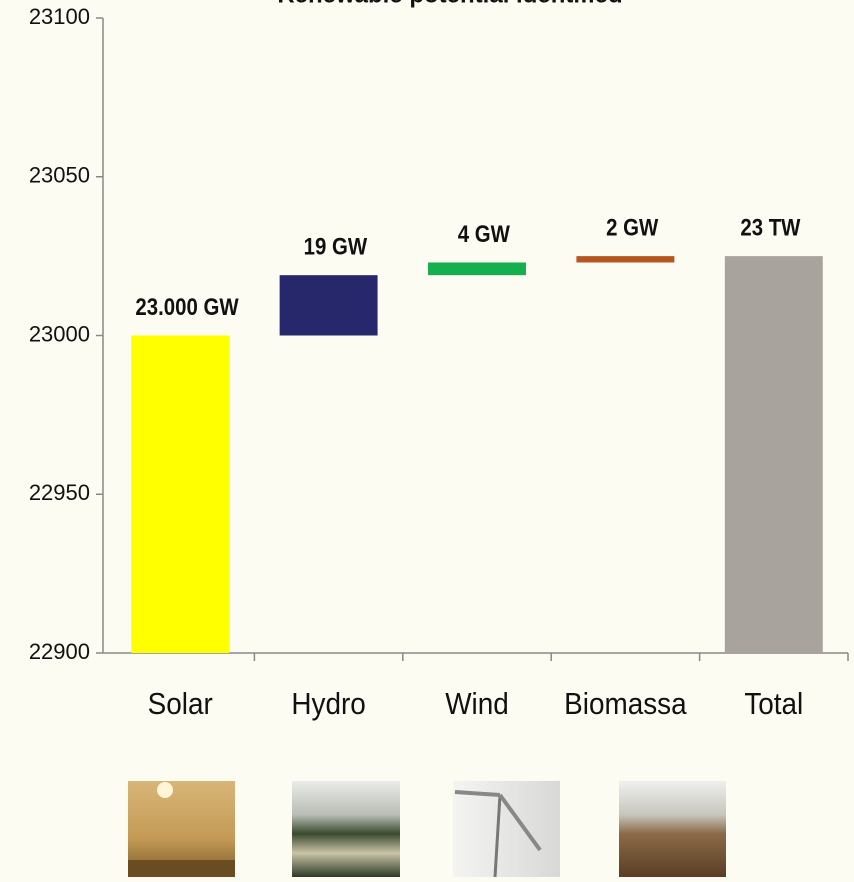 This screenshot has height=882, width=854. Describe the element at coordinates (770, 227) in the screenshot. I see `value-label: 23 TW` at that location.